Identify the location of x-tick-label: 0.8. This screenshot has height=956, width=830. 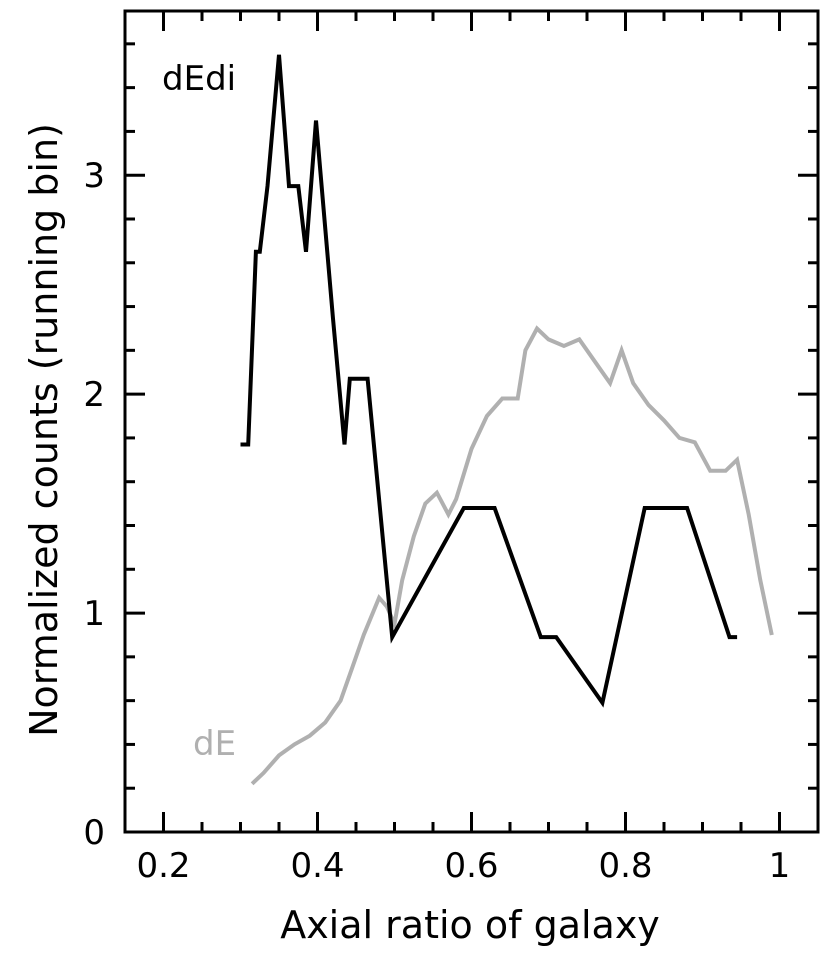
(625, 866).